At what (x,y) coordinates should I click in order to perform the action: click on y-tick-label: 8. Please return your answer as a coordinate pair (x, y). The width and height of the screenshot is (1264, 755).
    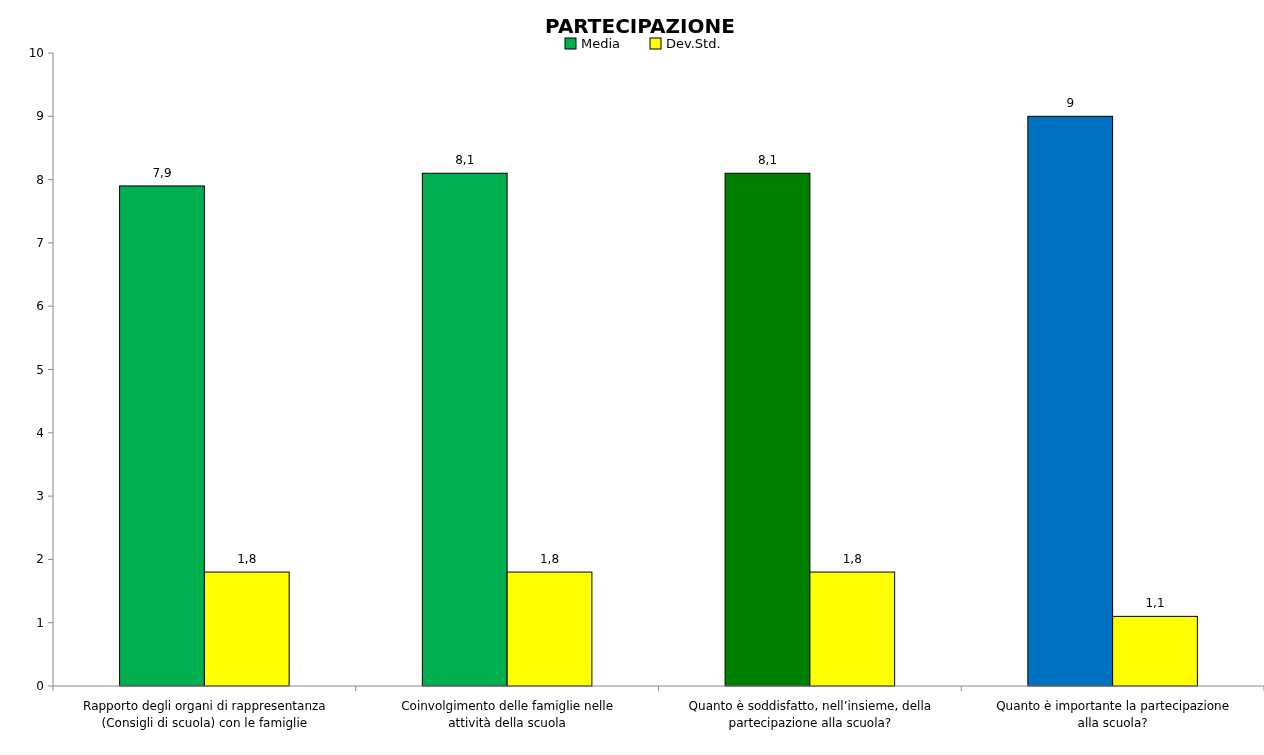
    Looking at the image, I should click on (40, 179).